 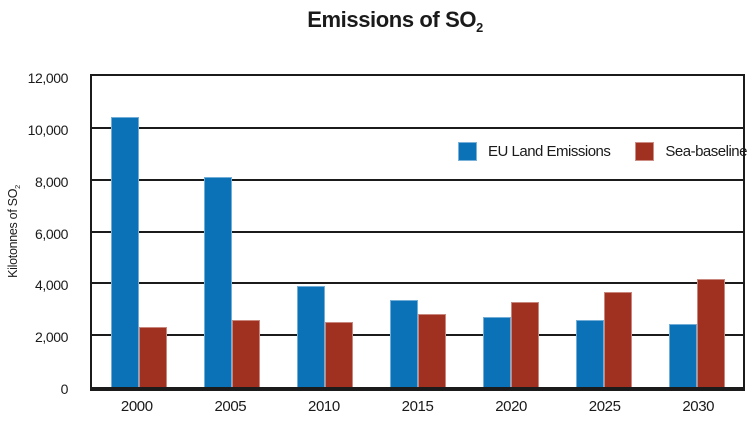 What do you see at coordinates (230, 406) in the screenshot?
I see `x-axis-label-2005: 2005` at bounding box center [230, 406].